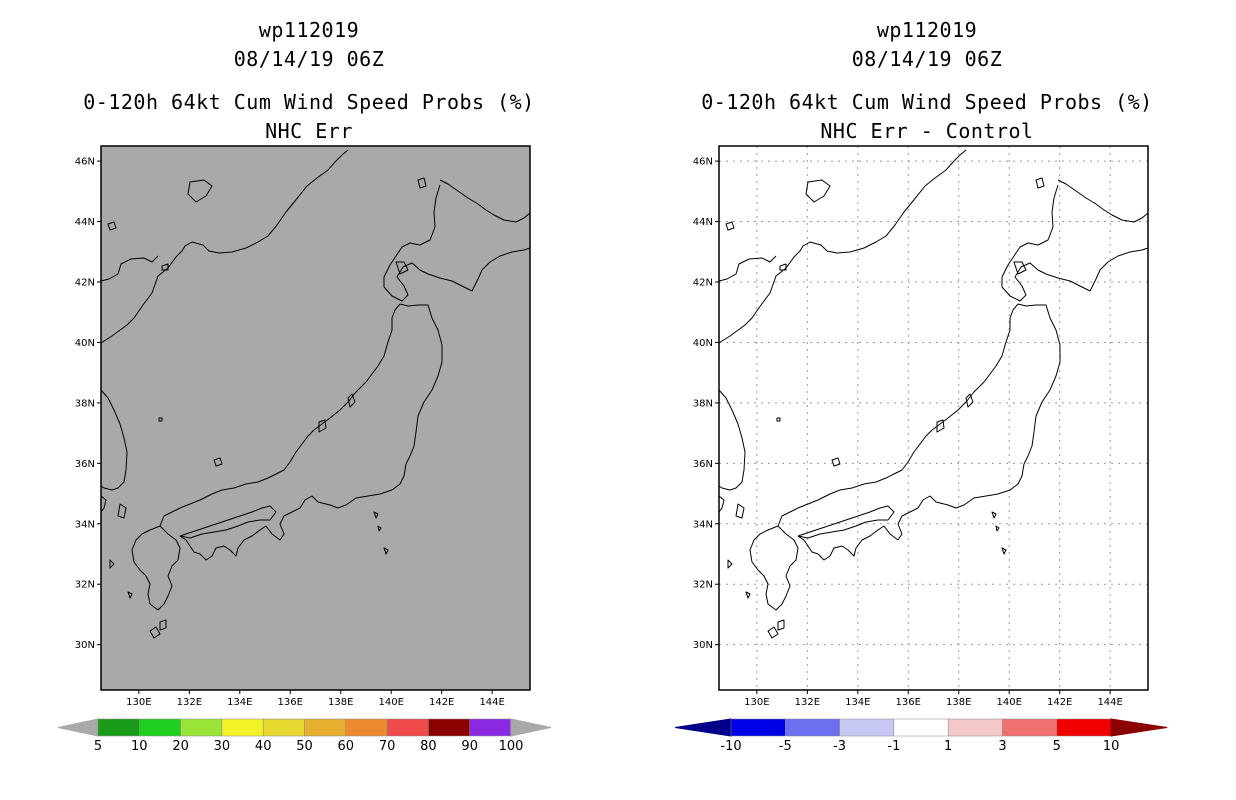  I want to click on colorbar-label: 70, so click(387, 746).